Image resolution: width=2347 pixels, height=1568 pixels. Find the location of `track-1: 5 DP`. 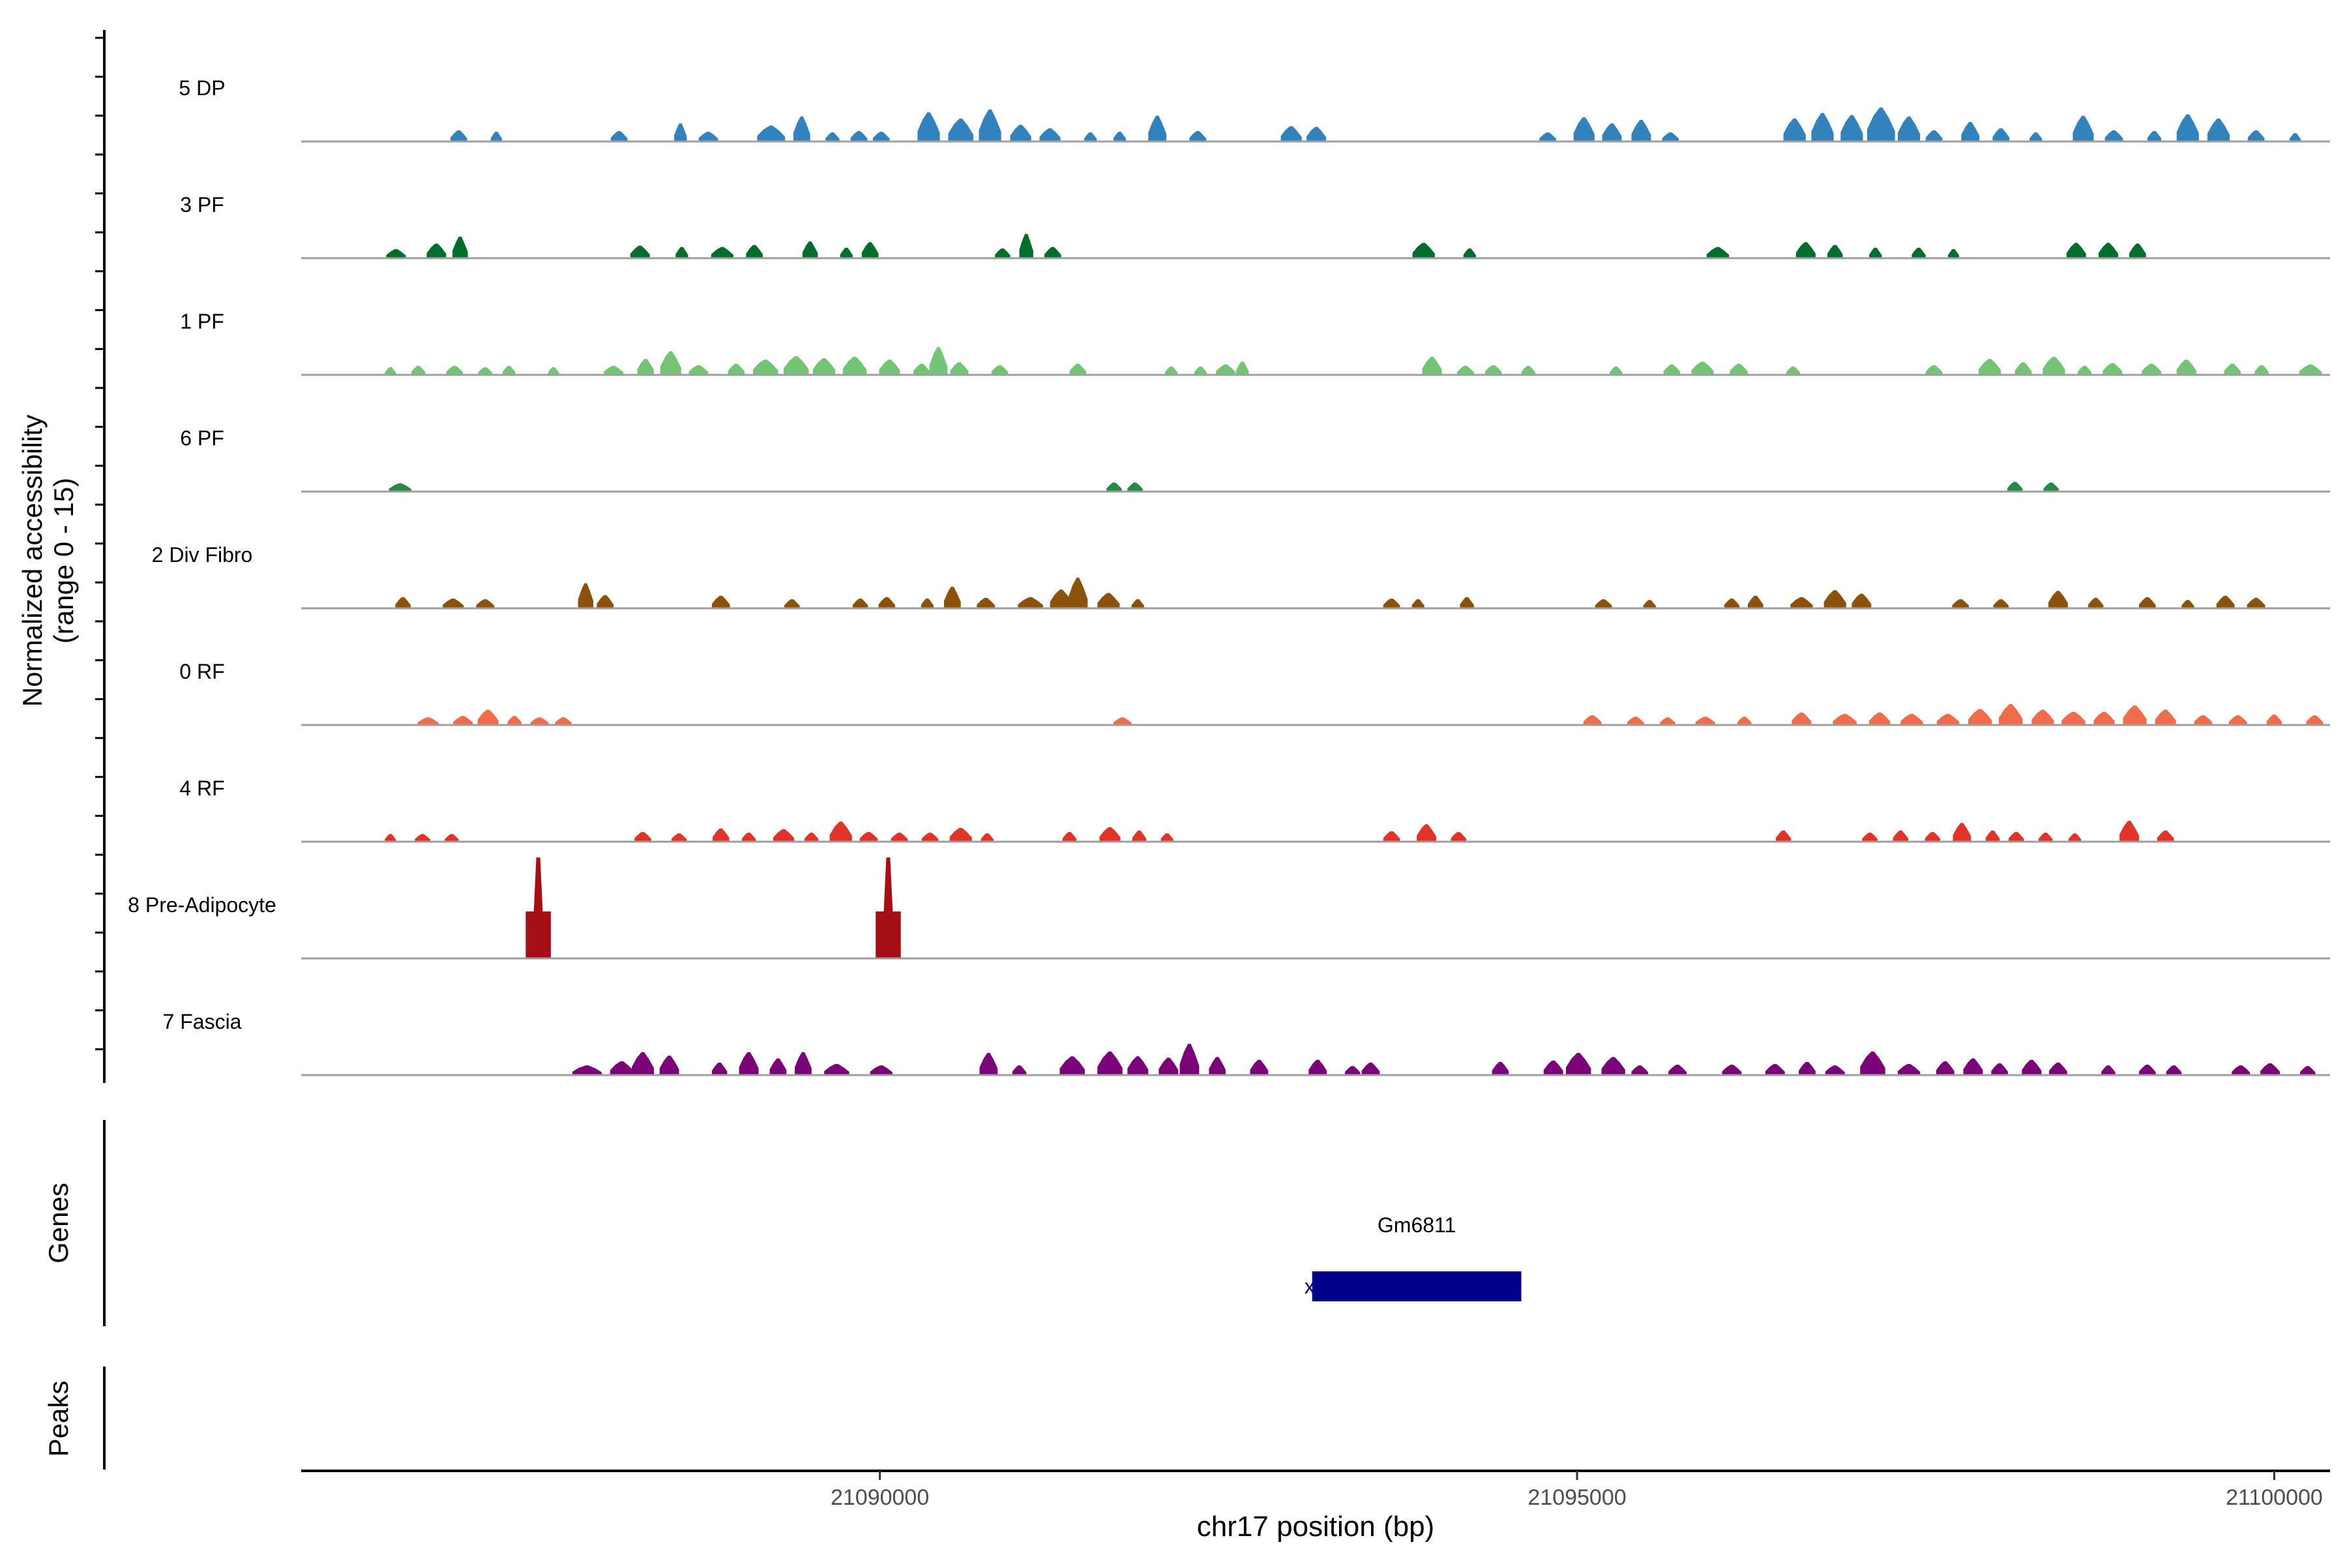

track-1: 5 DP is located at coordinates (1254, 110).